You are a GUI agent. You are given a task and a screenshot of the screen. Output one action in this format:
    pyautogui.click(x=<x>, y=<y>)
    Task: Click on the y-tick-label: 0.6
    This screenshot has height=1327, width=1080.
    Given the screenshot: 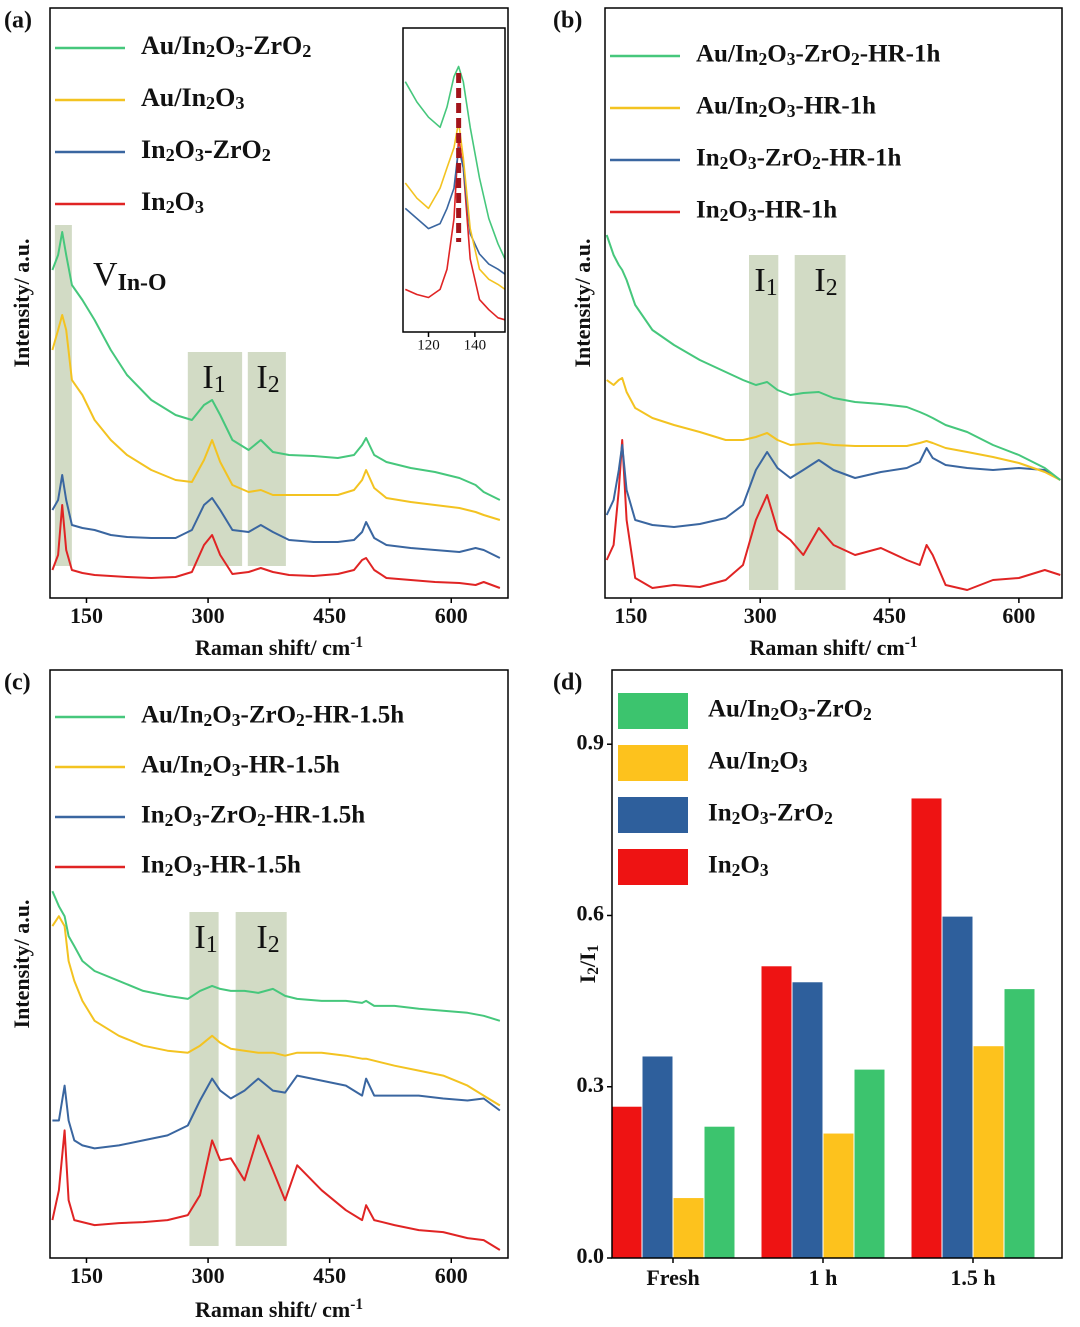 What is the action you would take?
    pyautogui.click(x=591, y=913)
    